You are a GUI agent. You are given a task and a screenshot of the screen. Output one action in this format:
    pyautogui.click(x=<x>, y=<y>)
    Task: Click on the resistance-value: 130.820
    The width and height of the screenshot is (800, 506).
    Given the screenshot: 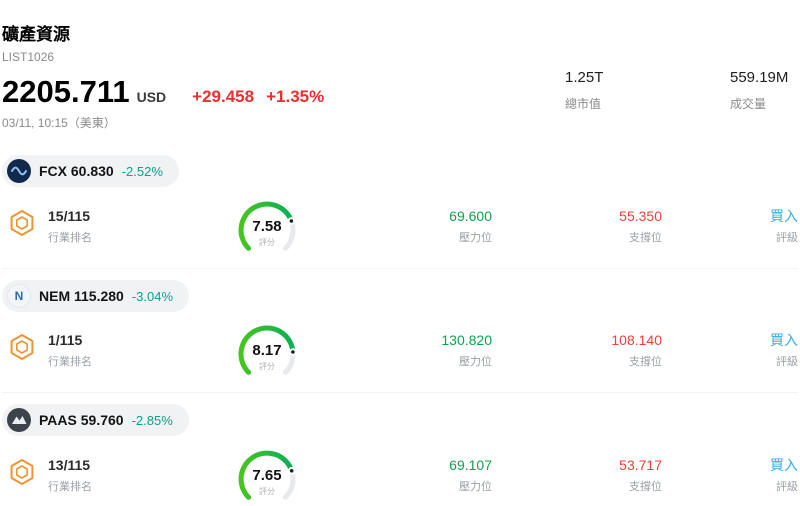 What is the action you would take?
    pyautogui.click(x=466, y=340)
    